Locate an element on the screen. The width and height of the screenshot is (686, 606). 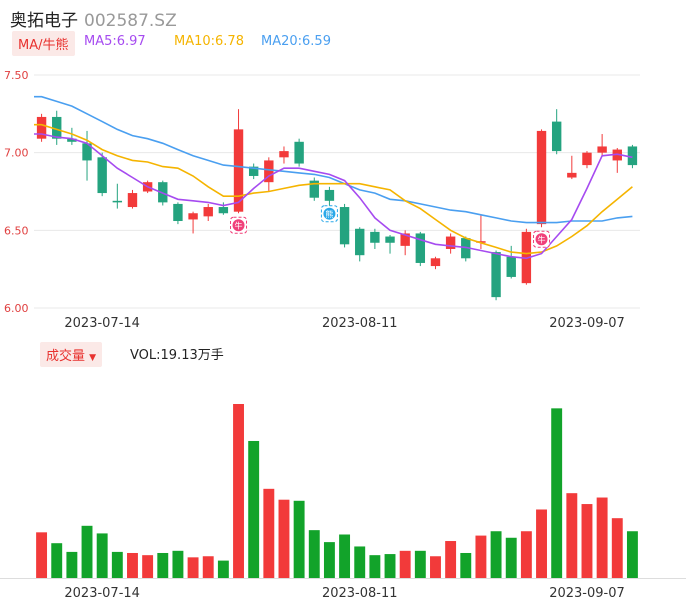
volume-x-tick-label: 2023-07-14 is located at coordinates (102, 593).